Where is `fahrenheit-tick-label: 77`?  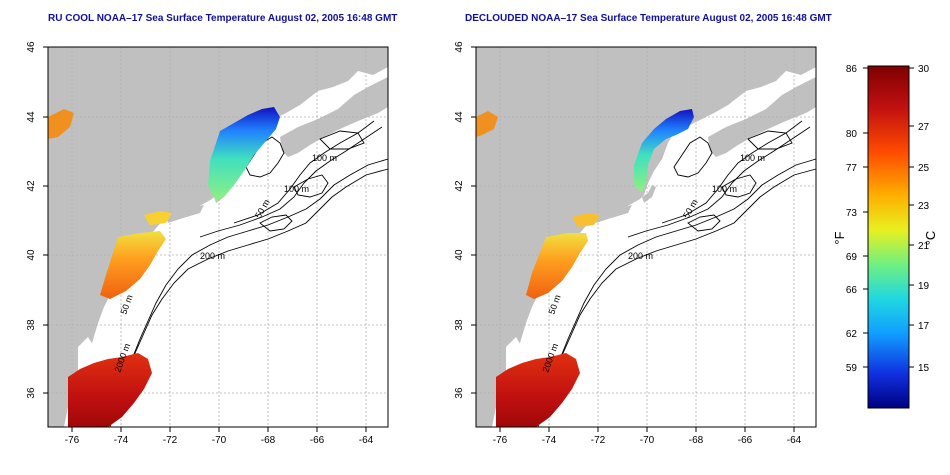
fahrenheit-tick-label: 77 is located at coordinates (852, 168).